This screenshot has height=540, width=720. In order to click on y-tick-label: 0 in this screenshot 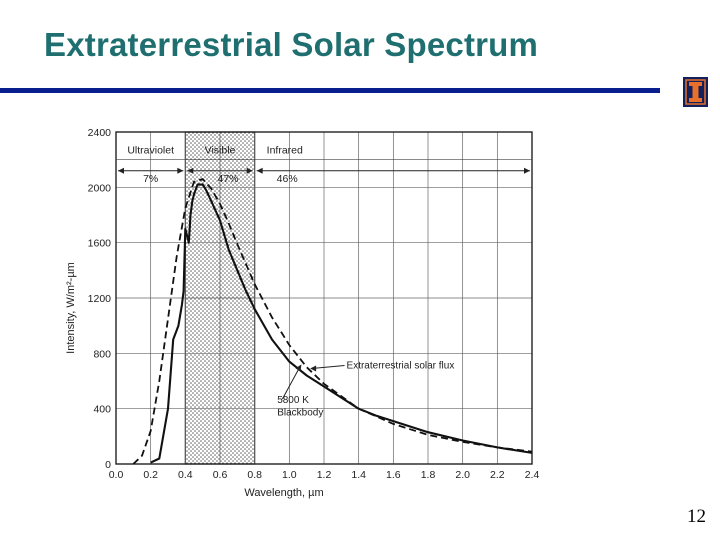, I will do `click(108, 465)`.